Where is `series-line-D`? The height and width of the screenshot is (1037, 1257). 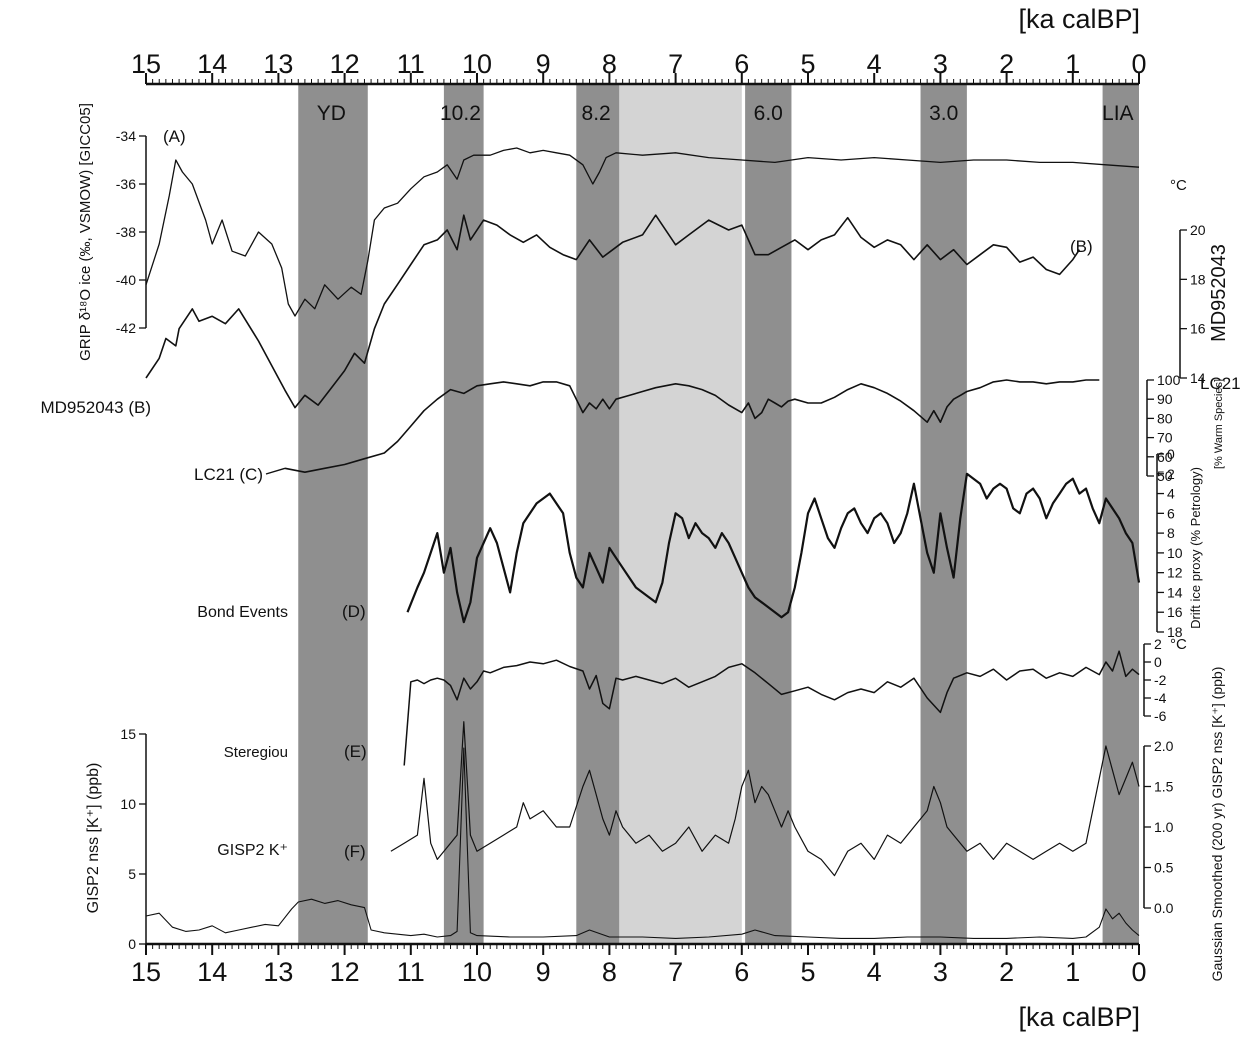
series-line-D is located at coordinates (773, 548).